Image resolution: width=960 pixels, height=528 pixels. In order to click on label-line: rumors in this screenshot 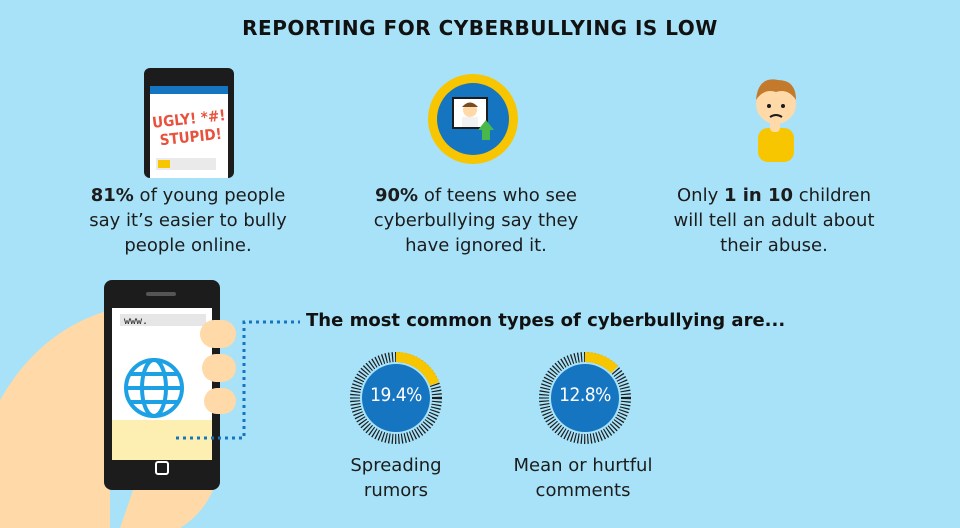, I will do `click(396, 490)`.